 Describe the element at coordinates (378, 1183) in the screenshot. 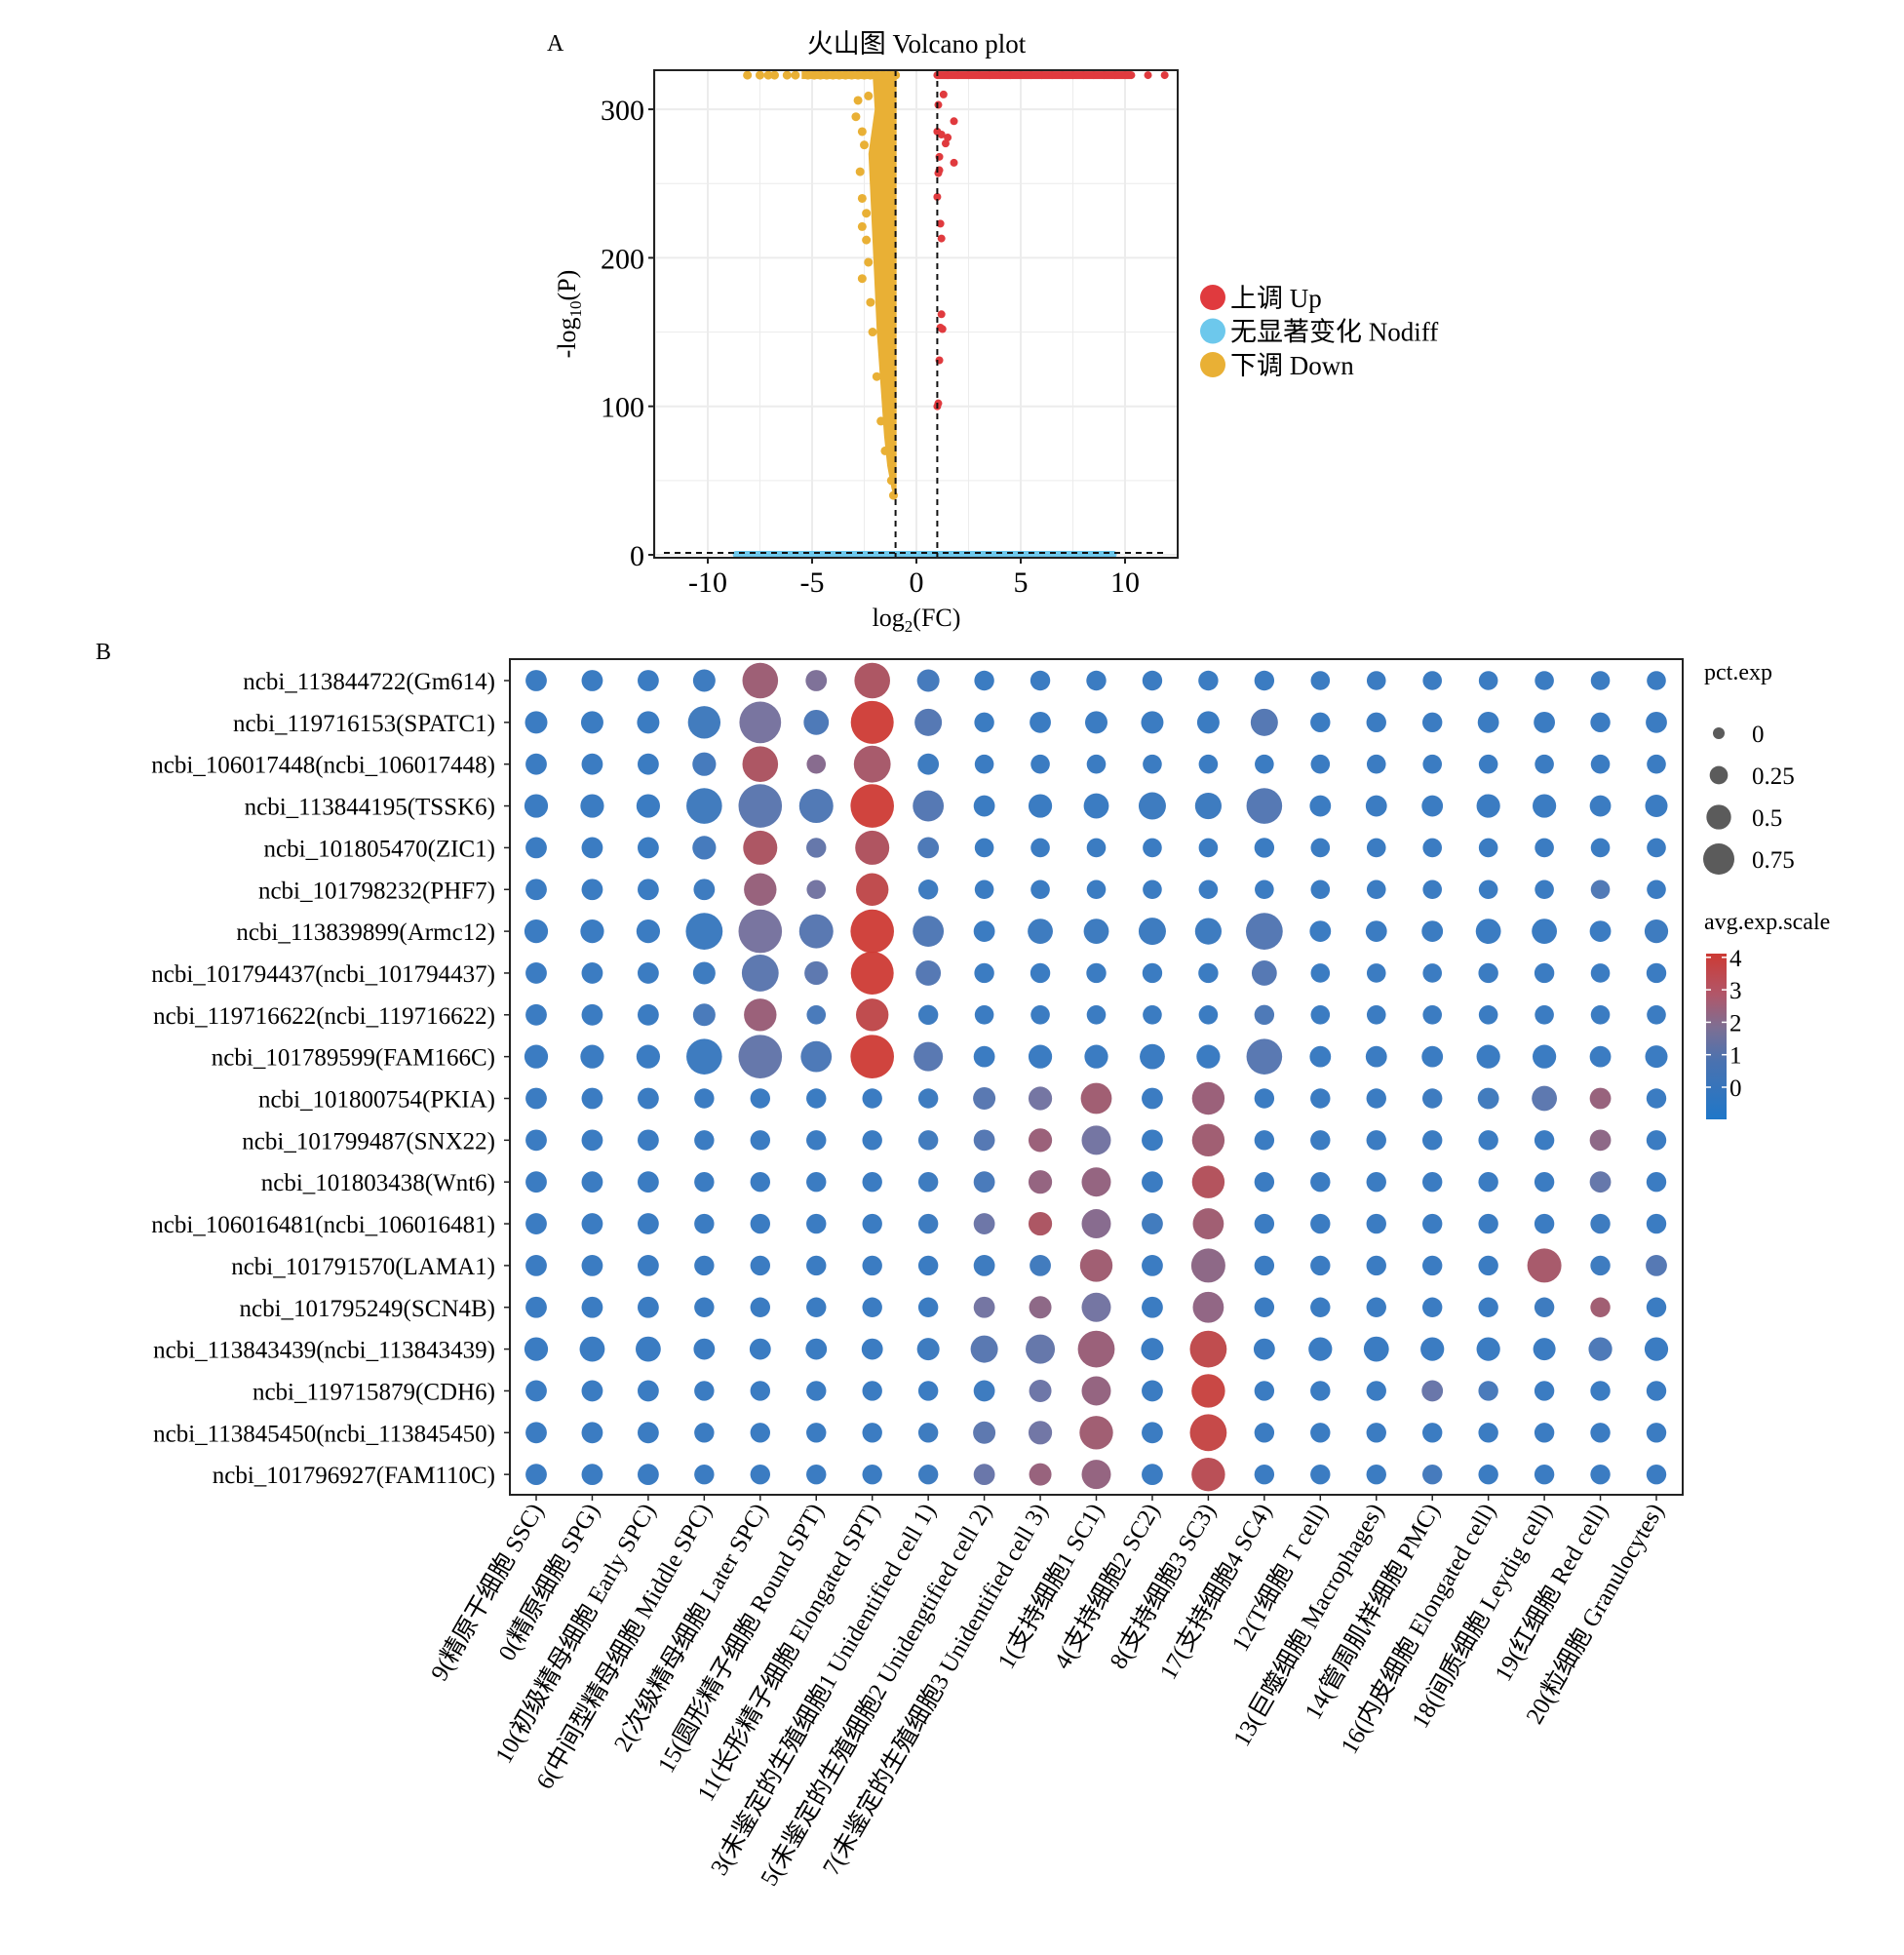

I see `gene-label: ncbi_101803438(Wnt6)` at that location.